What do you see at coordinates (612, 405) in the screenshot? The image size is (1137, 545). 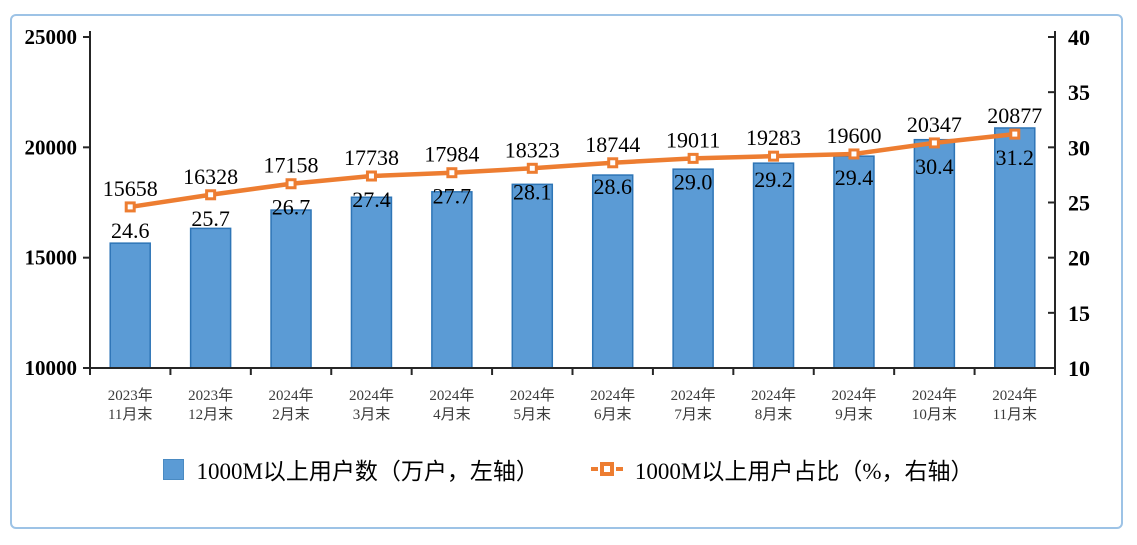 I see `x-axis-category-label: 2024年 6月末` at bounding box center [612, 405].